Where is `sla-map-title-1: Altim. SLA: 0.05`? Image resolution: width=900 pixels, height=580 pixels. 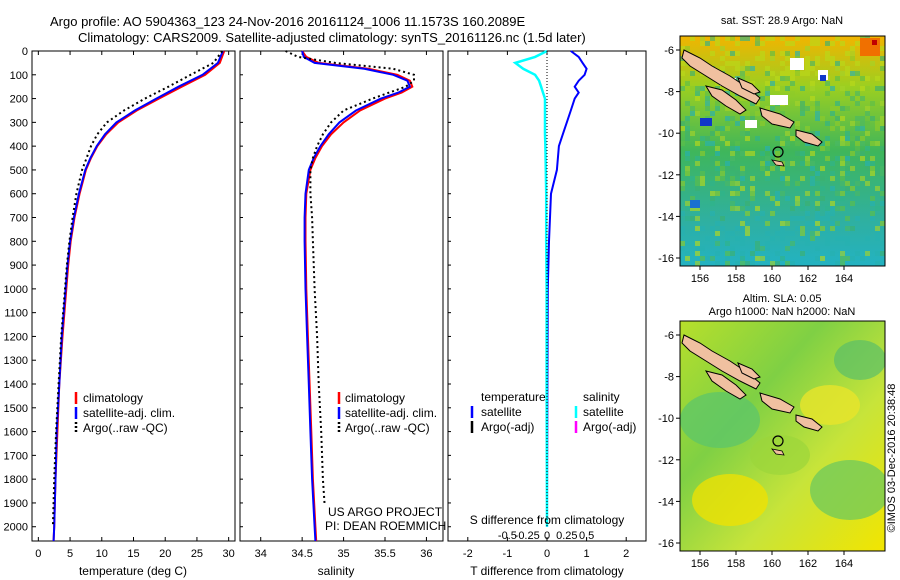 sla-map-title-1: Altim. SLA: 0.05 is located at coordinates (782, 299).